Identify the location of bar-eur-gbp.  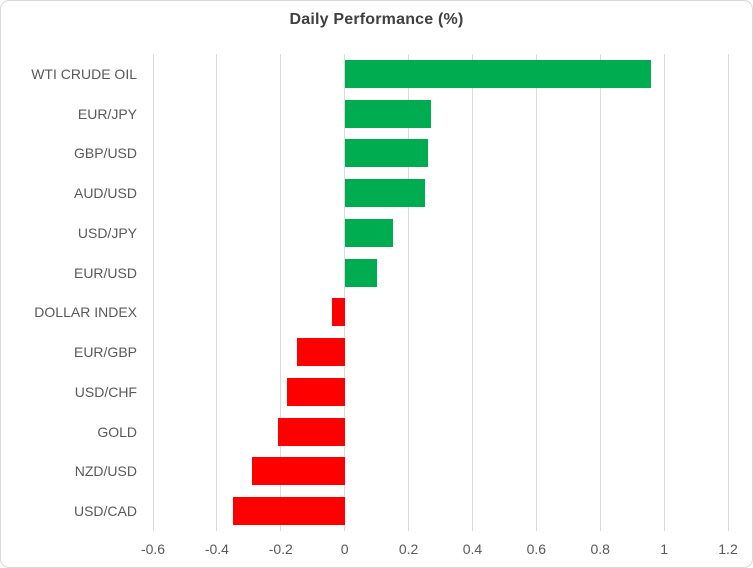
(320, 352).